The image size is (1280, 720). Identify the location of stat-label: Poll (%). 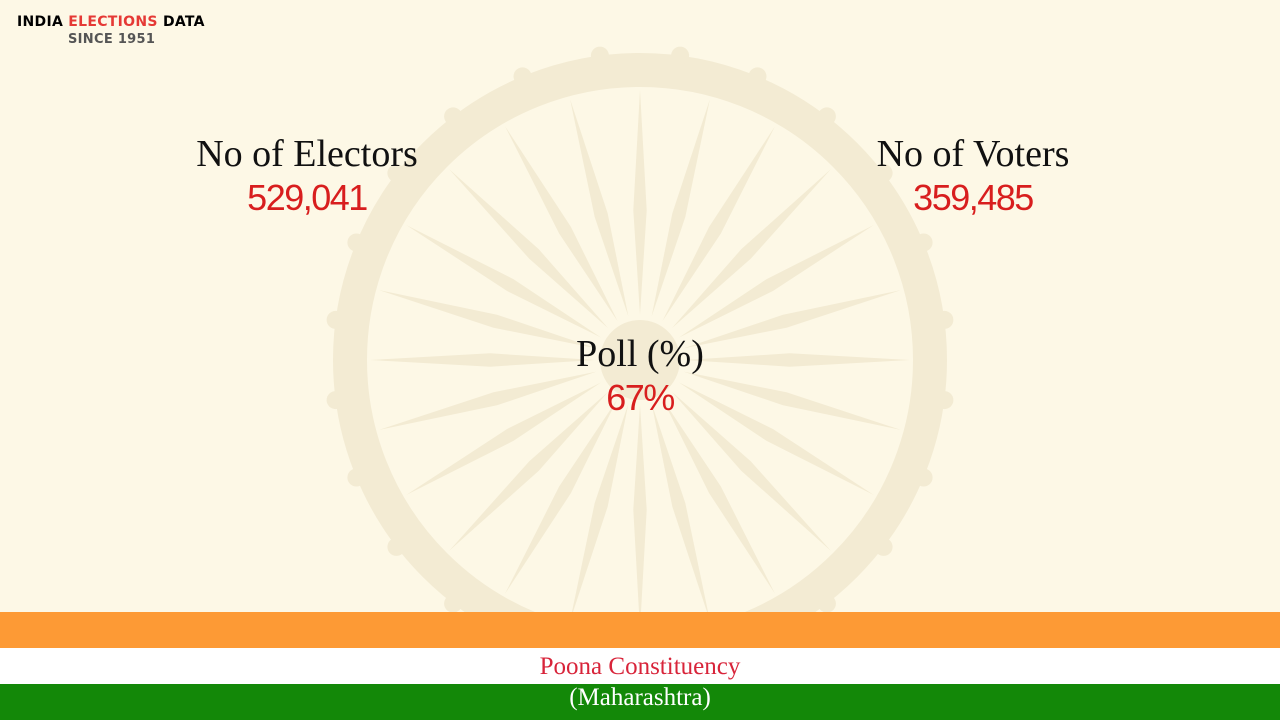
(640, 354).